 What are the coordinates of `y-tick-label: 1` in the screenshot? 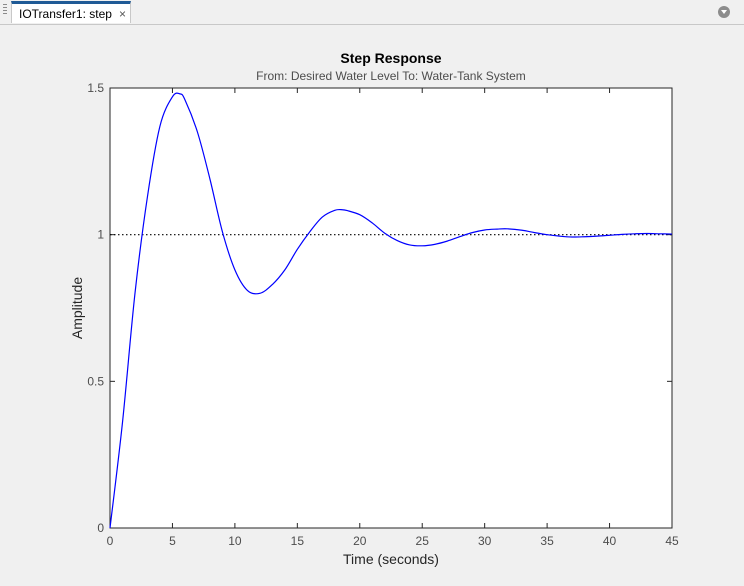 It's located at (100, 235).